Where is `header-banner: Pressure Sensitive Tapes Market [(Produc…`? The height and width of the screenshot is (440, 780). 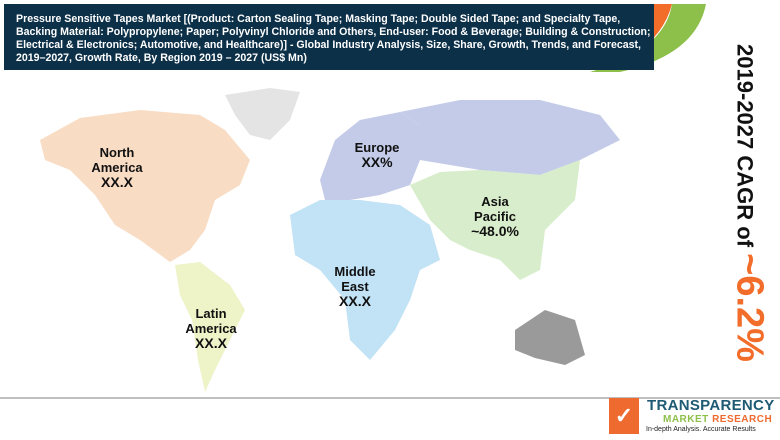 header-banner: Pressure Sensitive Tapes Market [(Produc… is located at coordinates (329, 37).